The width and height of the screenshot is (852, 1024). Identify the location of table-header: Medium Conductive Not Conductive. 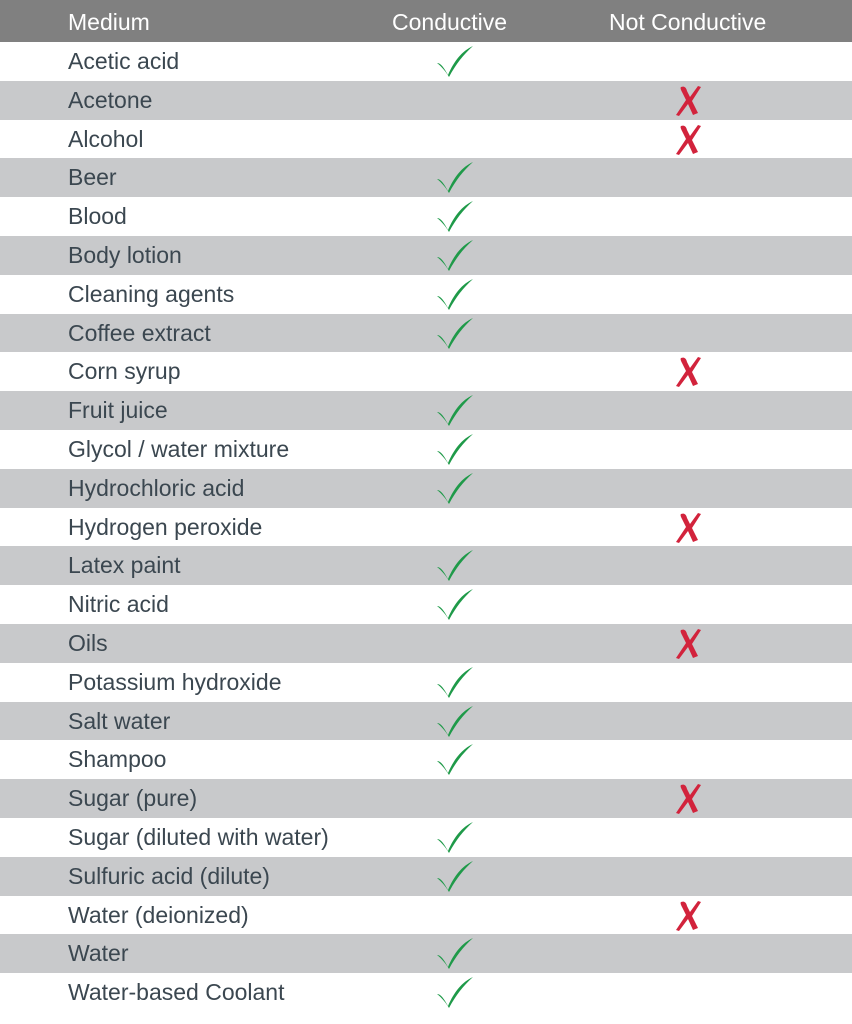
(426, 21).